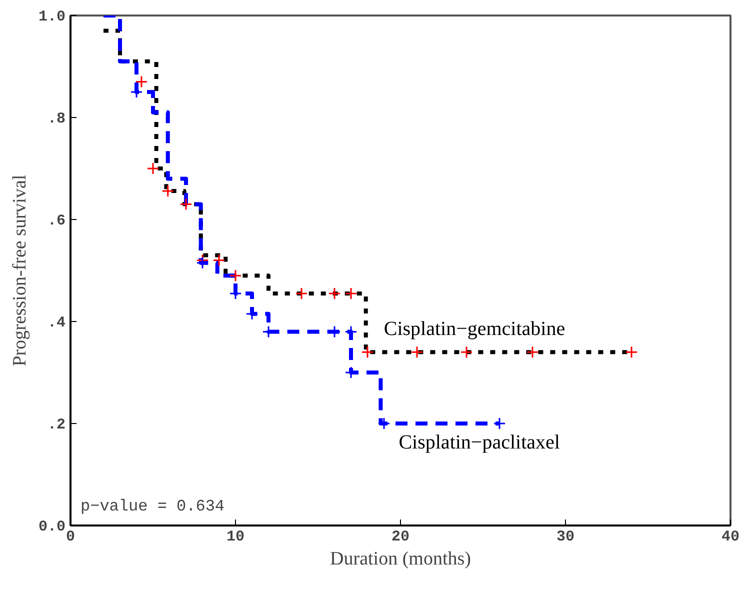 The width and height of the screenshot is (747, 592). I want to click on x-tick-label: 10, so click(235, 537).